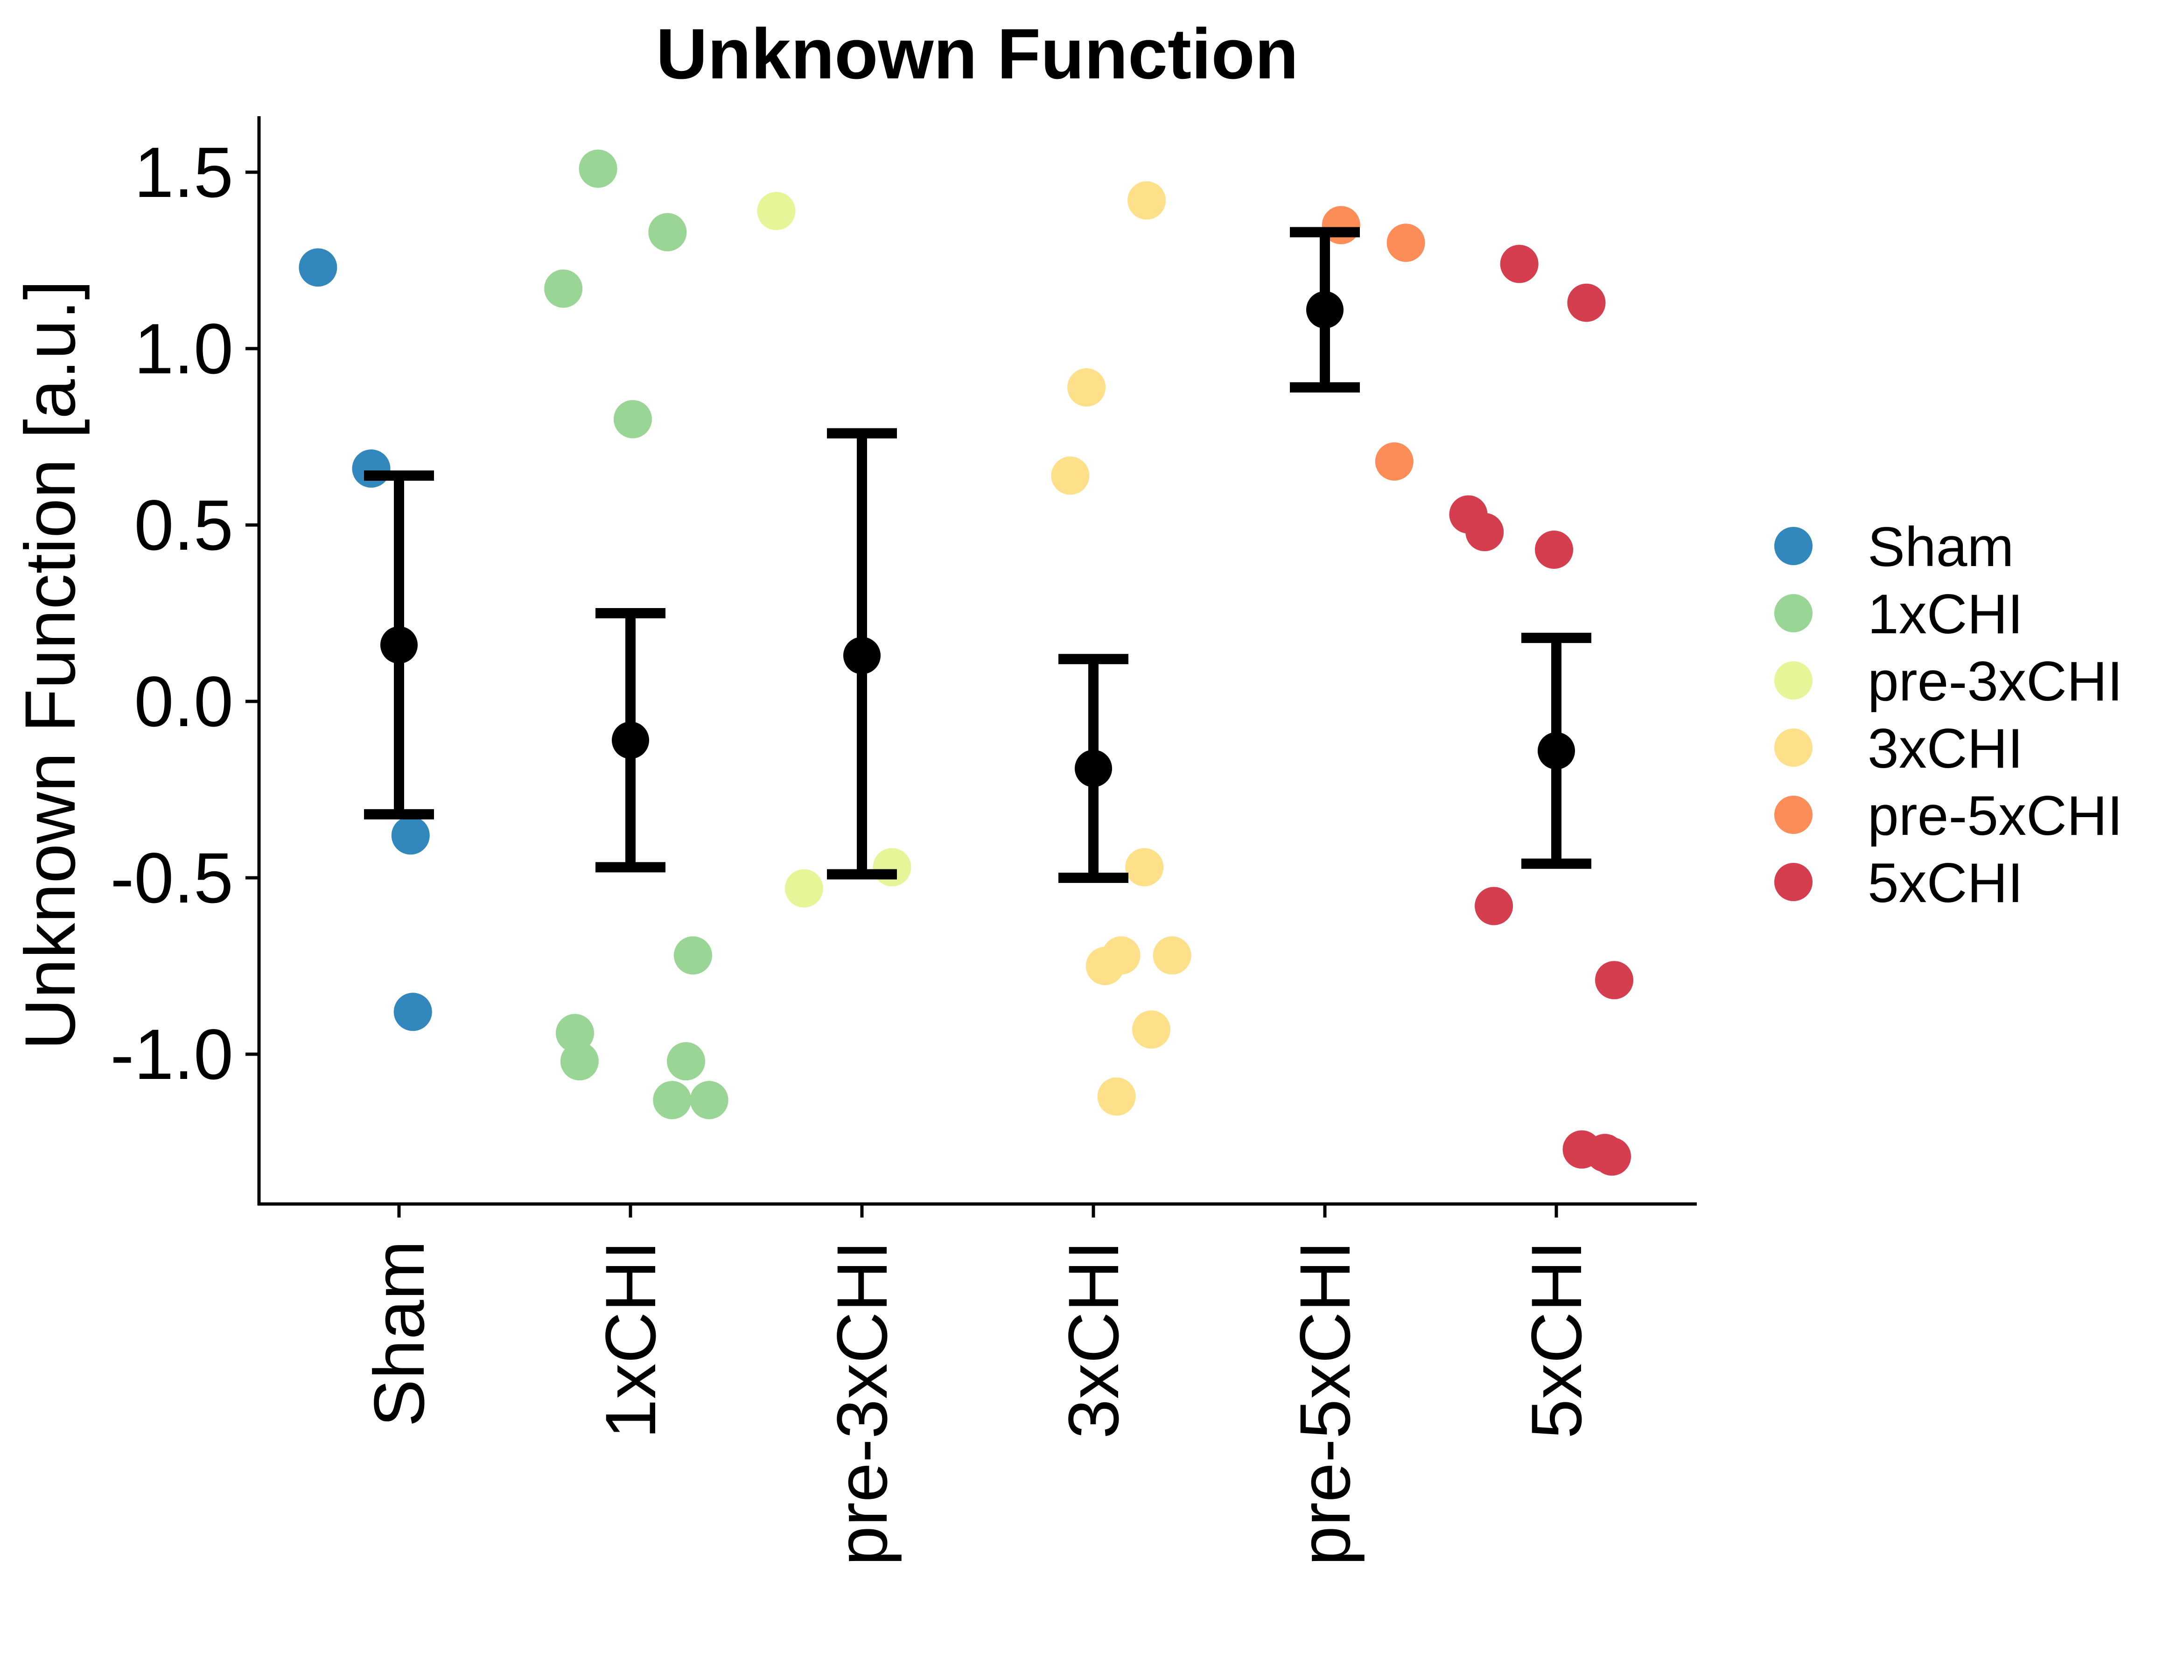 The width and height of the screenshot is (2184, 1680). What do you see at coordinates (171, 1054) in the screenshot?
I see `y-tick-label: -1.0` at bounding box center [171, 1054].